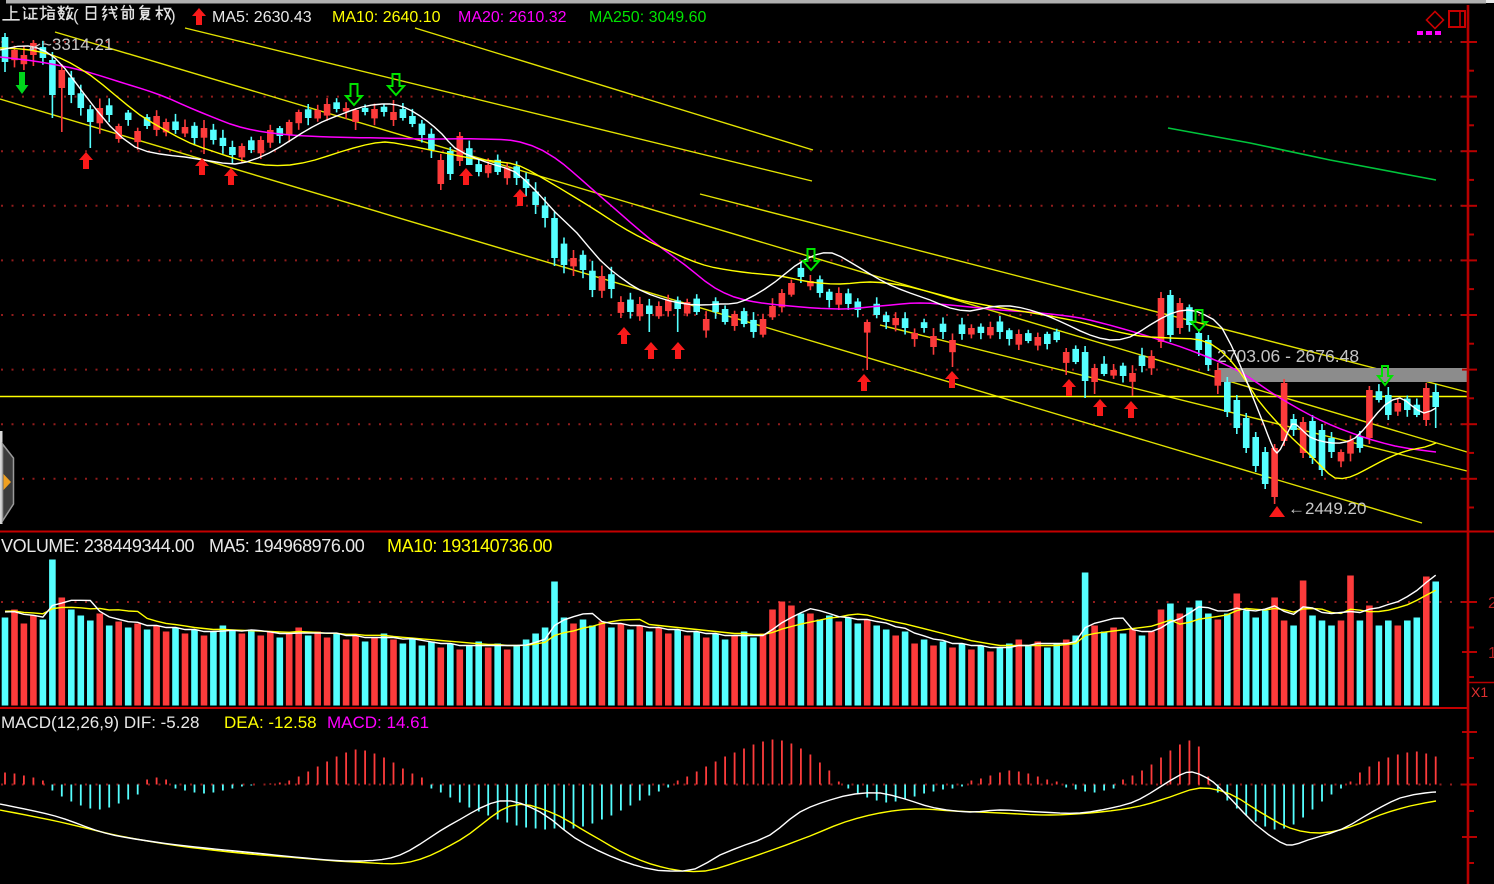  I want to click on svg-text: MA250: 3049.60, so click(648, 17).